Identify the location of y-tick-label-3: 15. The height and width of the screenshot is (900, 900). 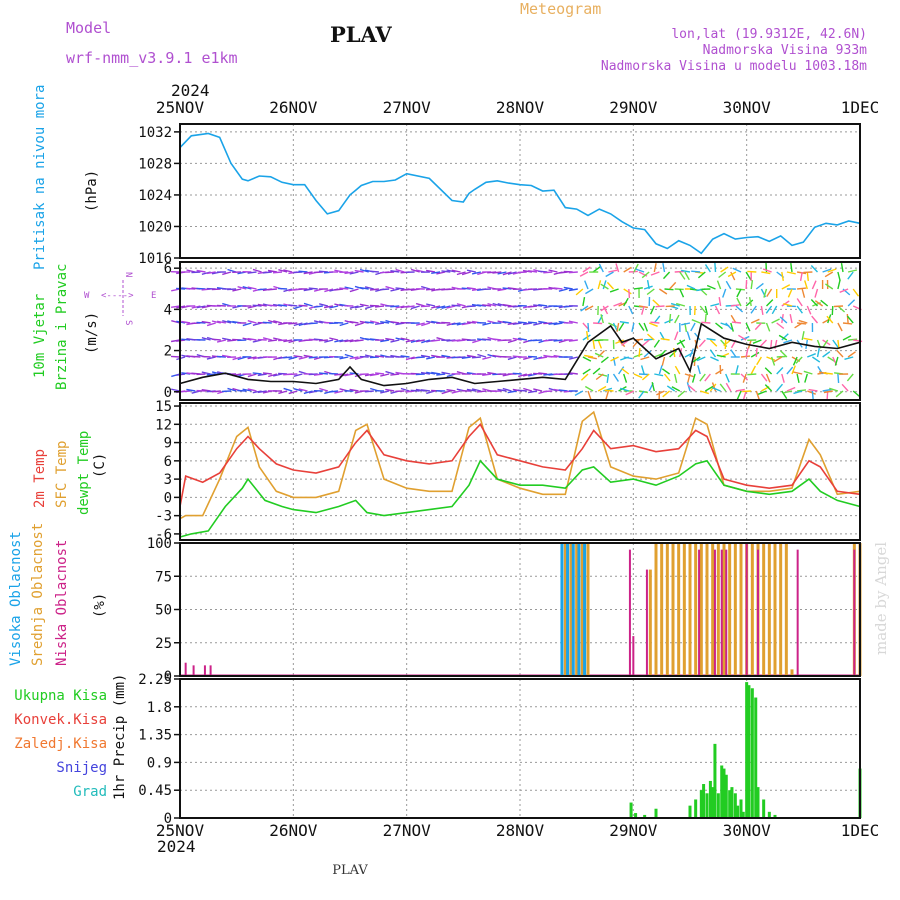
(163, 407).